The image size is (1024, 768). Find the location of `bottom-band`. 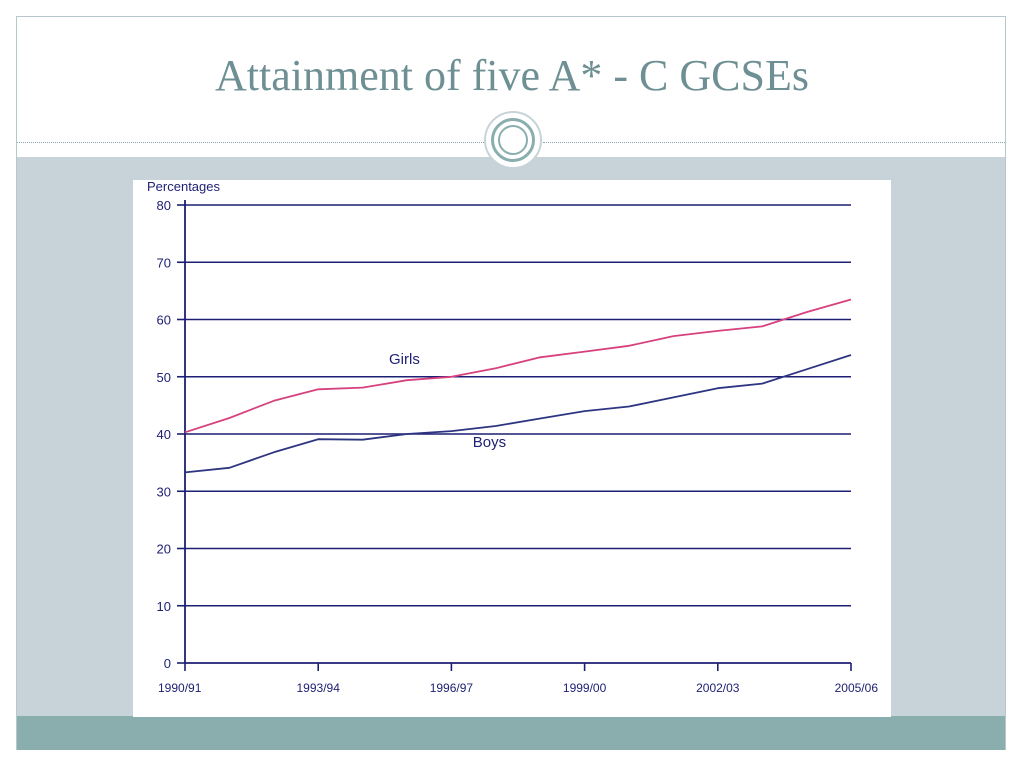

bottom-band is located at coordinates (511, 733).